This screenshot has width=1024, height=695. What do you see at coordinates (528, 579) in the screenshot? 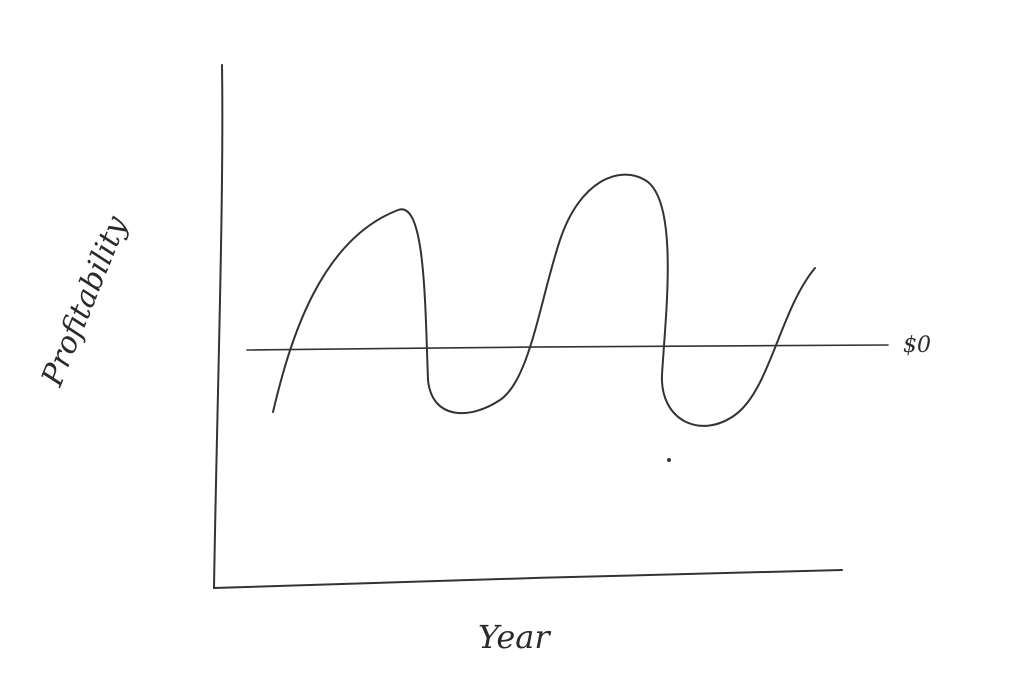
I see `x-axis` at bounding box center [528, 579].